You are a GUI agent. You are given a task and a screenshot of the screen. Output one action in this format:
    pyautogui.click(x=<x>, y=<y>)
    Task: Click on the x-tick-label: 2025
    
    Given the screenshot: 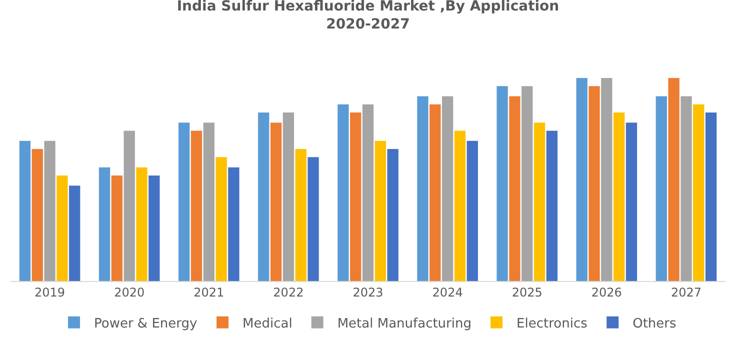 What is the action you would take?
    pyautogui.click(x=527, y=292)
    